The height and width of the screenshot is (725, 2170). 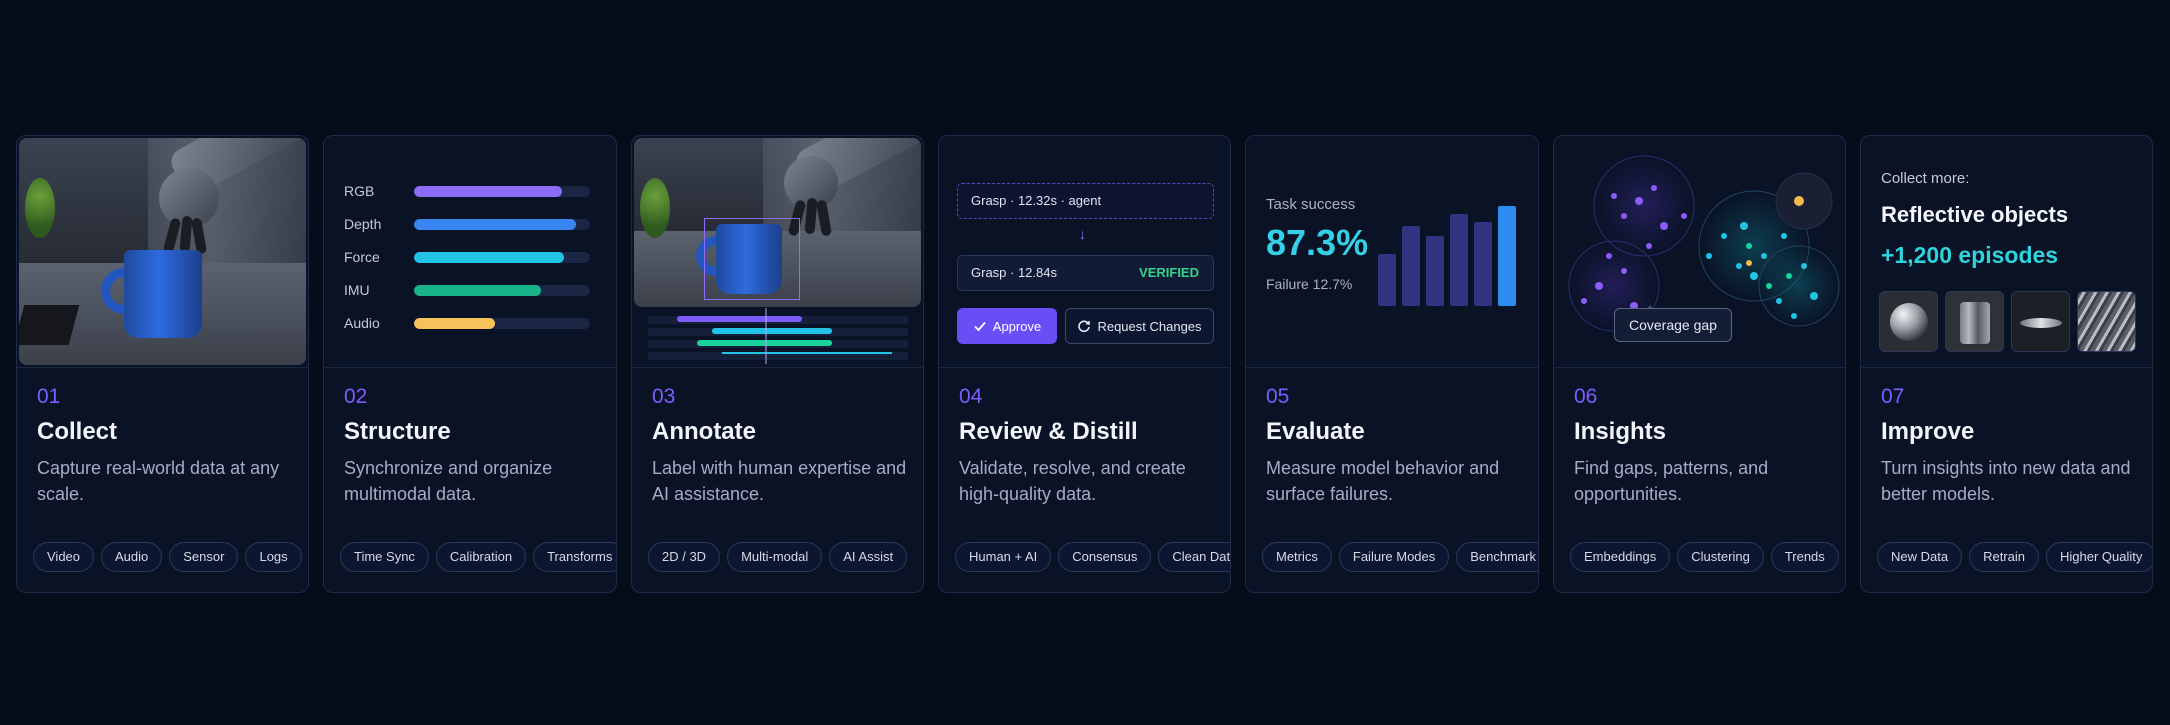 I want to click on stream-row: Depth, so click(x=467, y=224).